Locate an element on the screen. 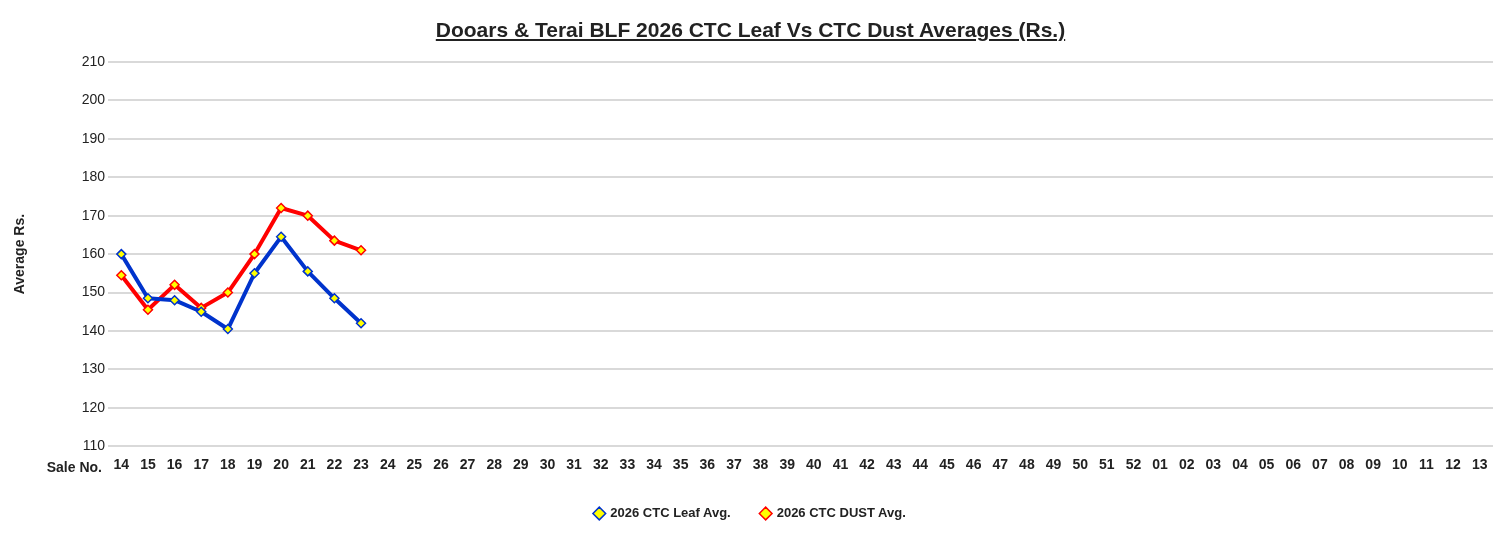 This screenshot has width=1501, height=540. x-tick-label: 43 is located at coordinates (893, 464).